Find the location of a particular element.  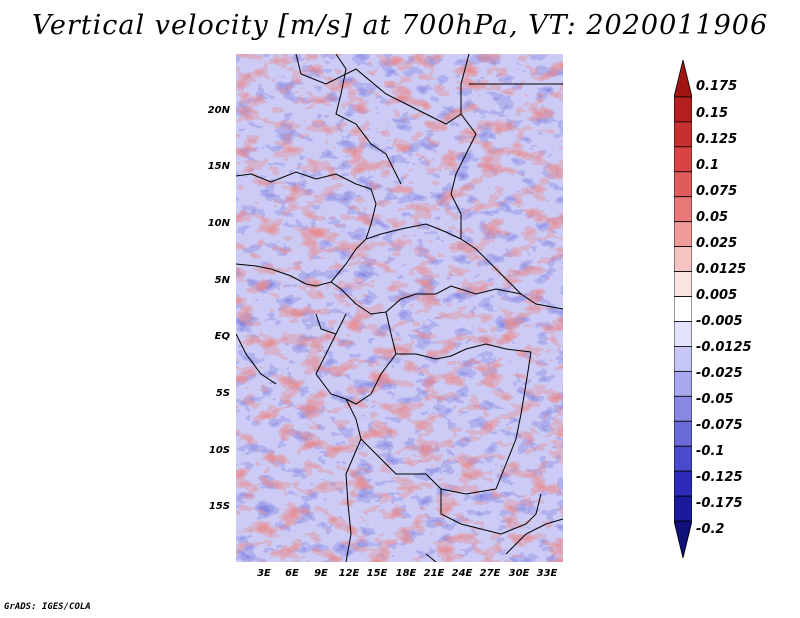

credit-text: GrADS: IGES/COLA is located at coordinates (47, 607).